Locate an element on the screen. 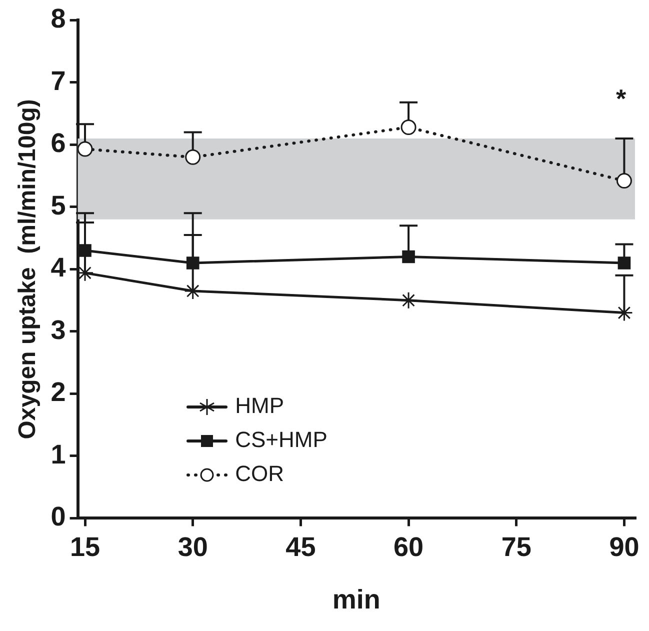 This screenshot has height=631, width=649. annotation: * is located at coordinates (621, 98).